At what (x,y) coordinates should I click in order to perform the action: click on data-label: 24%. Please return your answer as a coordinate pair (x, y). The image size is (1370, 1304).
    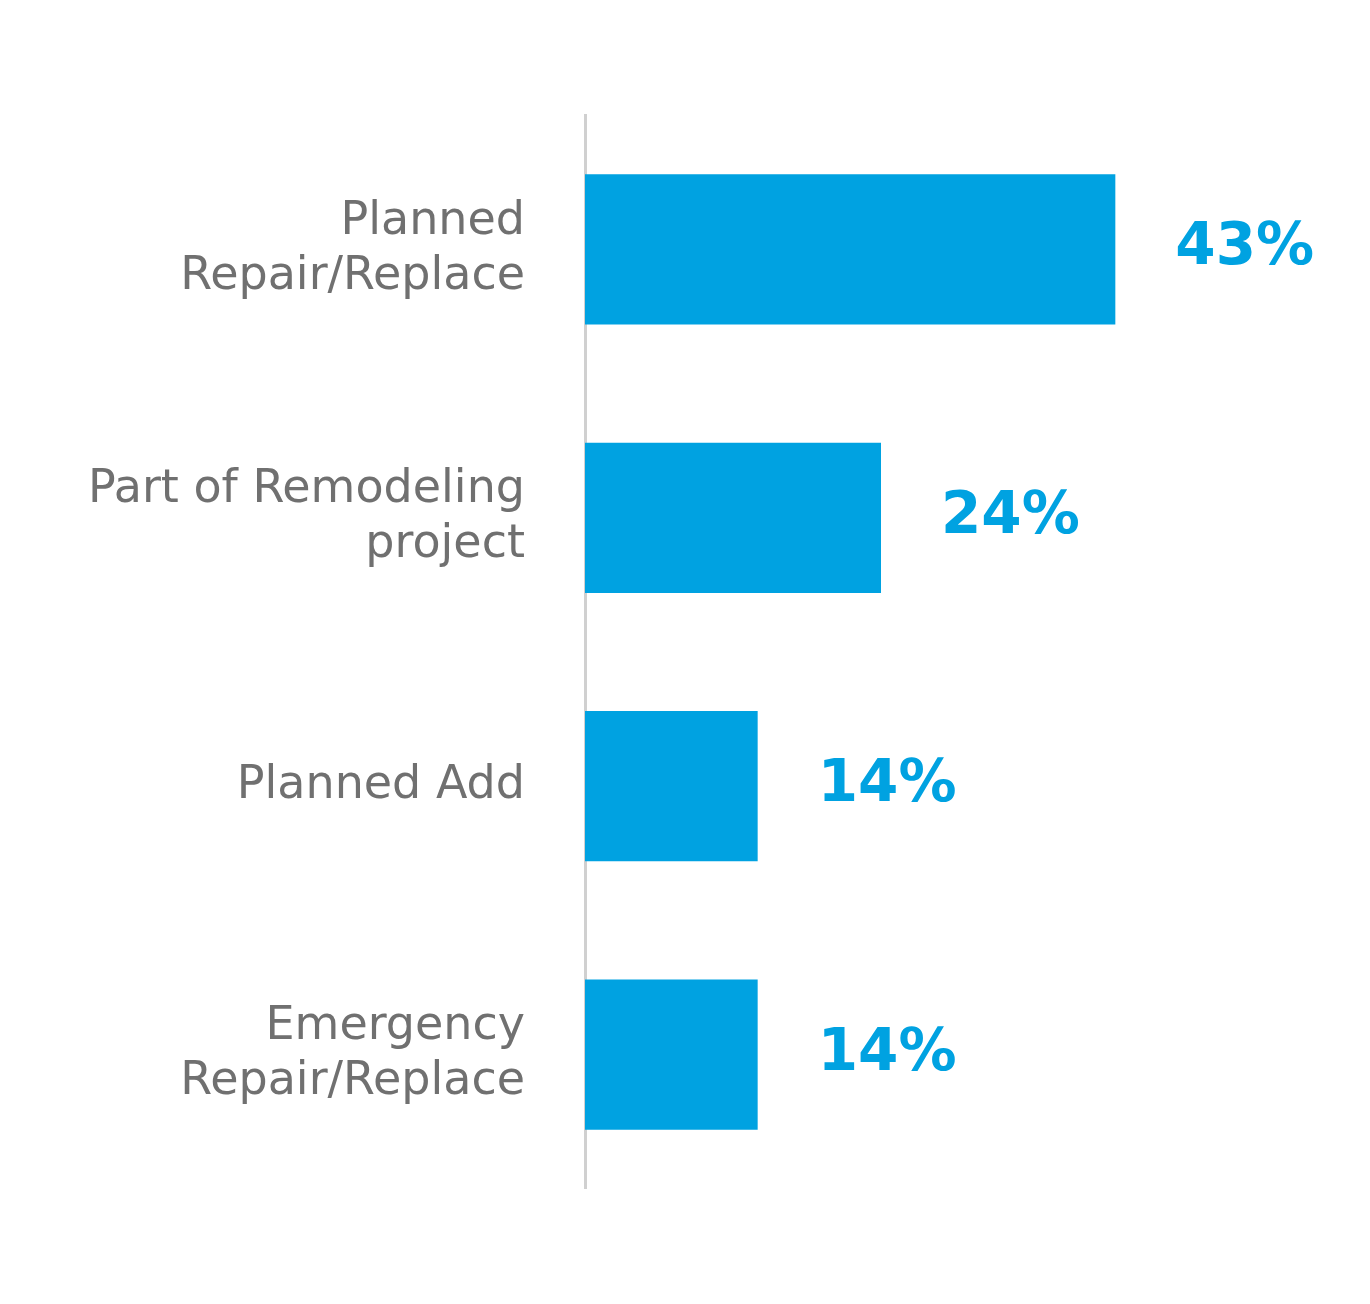
    Looking at the image, I should click on (1010, 512).